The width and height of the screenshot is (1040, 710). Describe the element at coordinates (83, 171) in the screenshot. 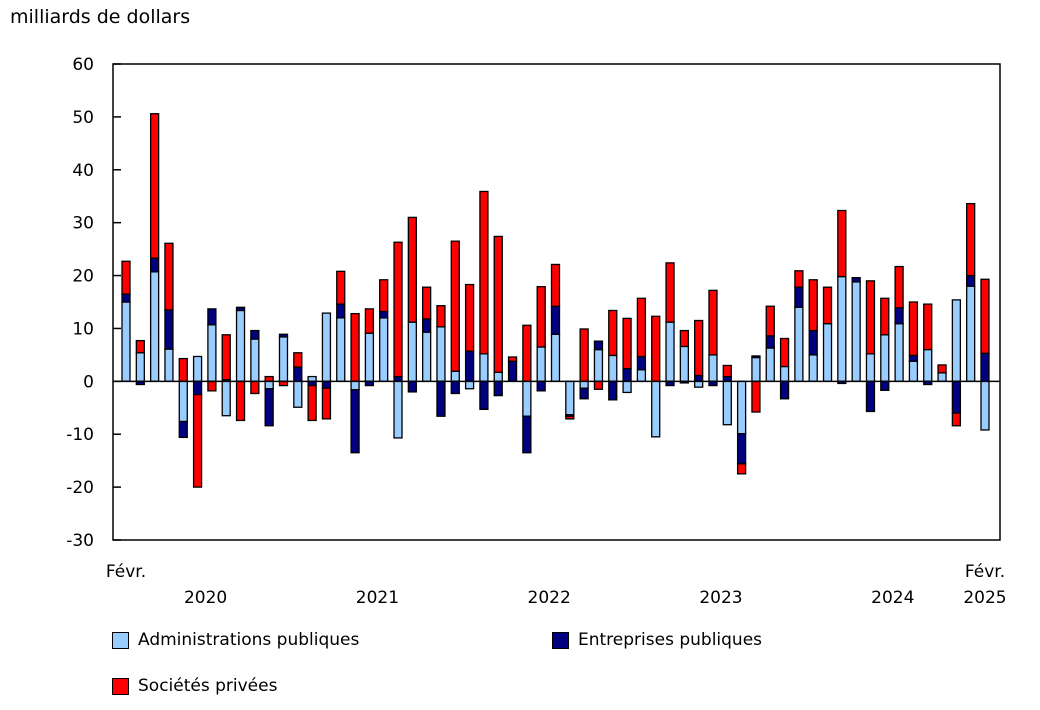

I see `y-tick-label: 40` at that location.